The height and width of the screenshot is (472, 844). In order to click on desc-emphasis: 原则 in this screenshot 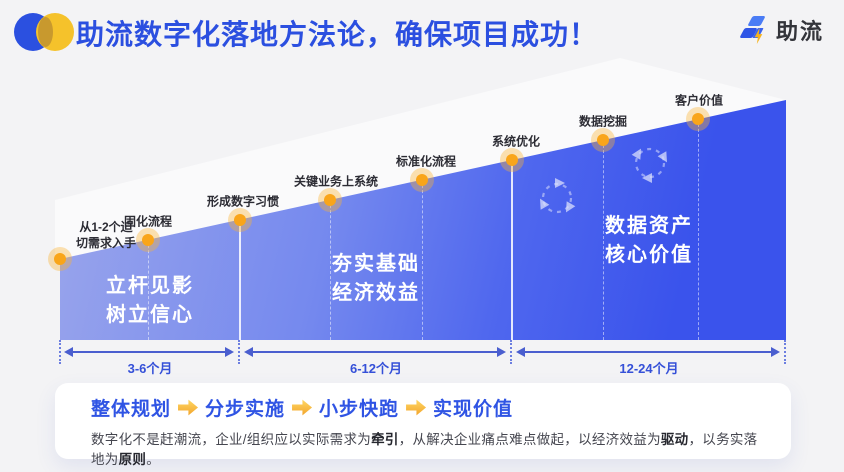, I will do `click(132, 459)`.